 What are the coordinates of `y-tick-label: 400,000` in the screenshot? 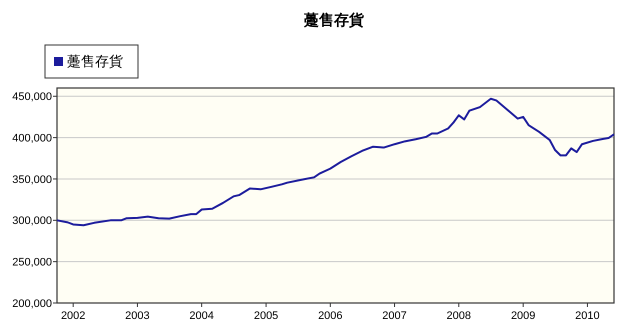 It's located at (32, 138).